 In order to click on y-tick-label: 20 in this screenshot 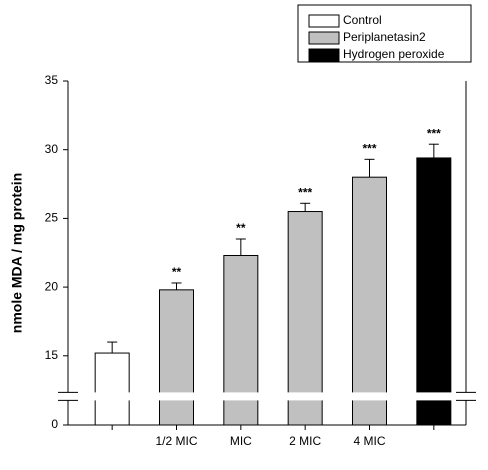, I will do `click(52, 286)`.